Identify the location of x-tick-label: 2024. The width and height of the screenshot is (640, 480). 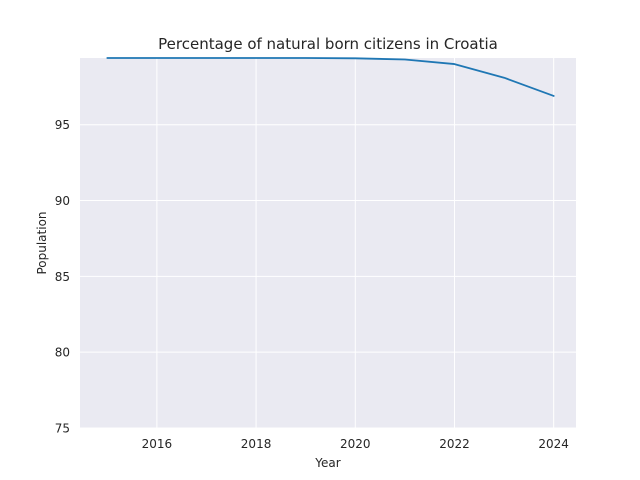
(553, 444).